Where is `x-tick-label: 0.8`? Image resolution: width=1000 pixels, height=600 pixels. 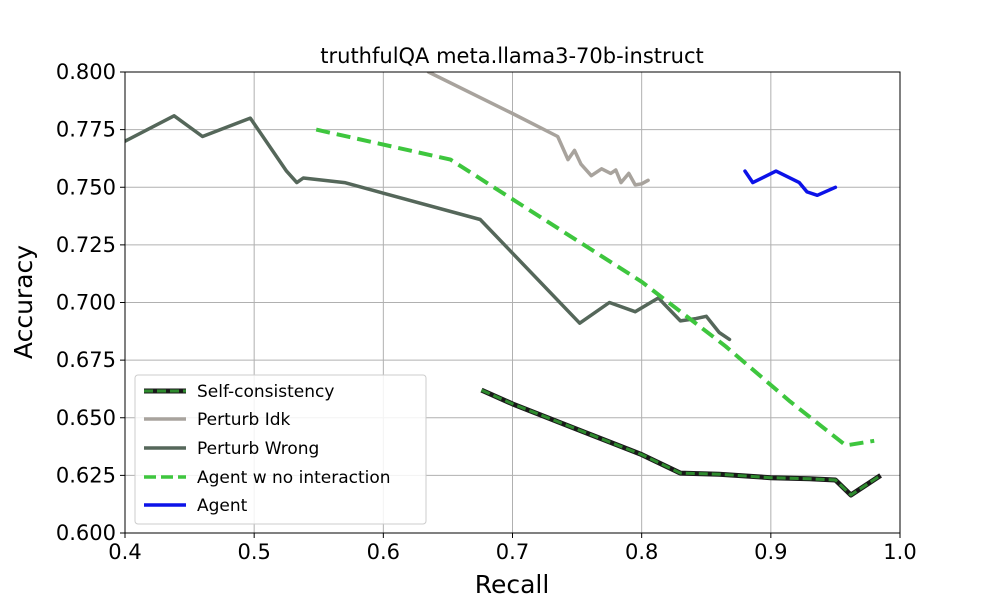
x-tick-label: 0.8 is located at coordinates (641, 552).